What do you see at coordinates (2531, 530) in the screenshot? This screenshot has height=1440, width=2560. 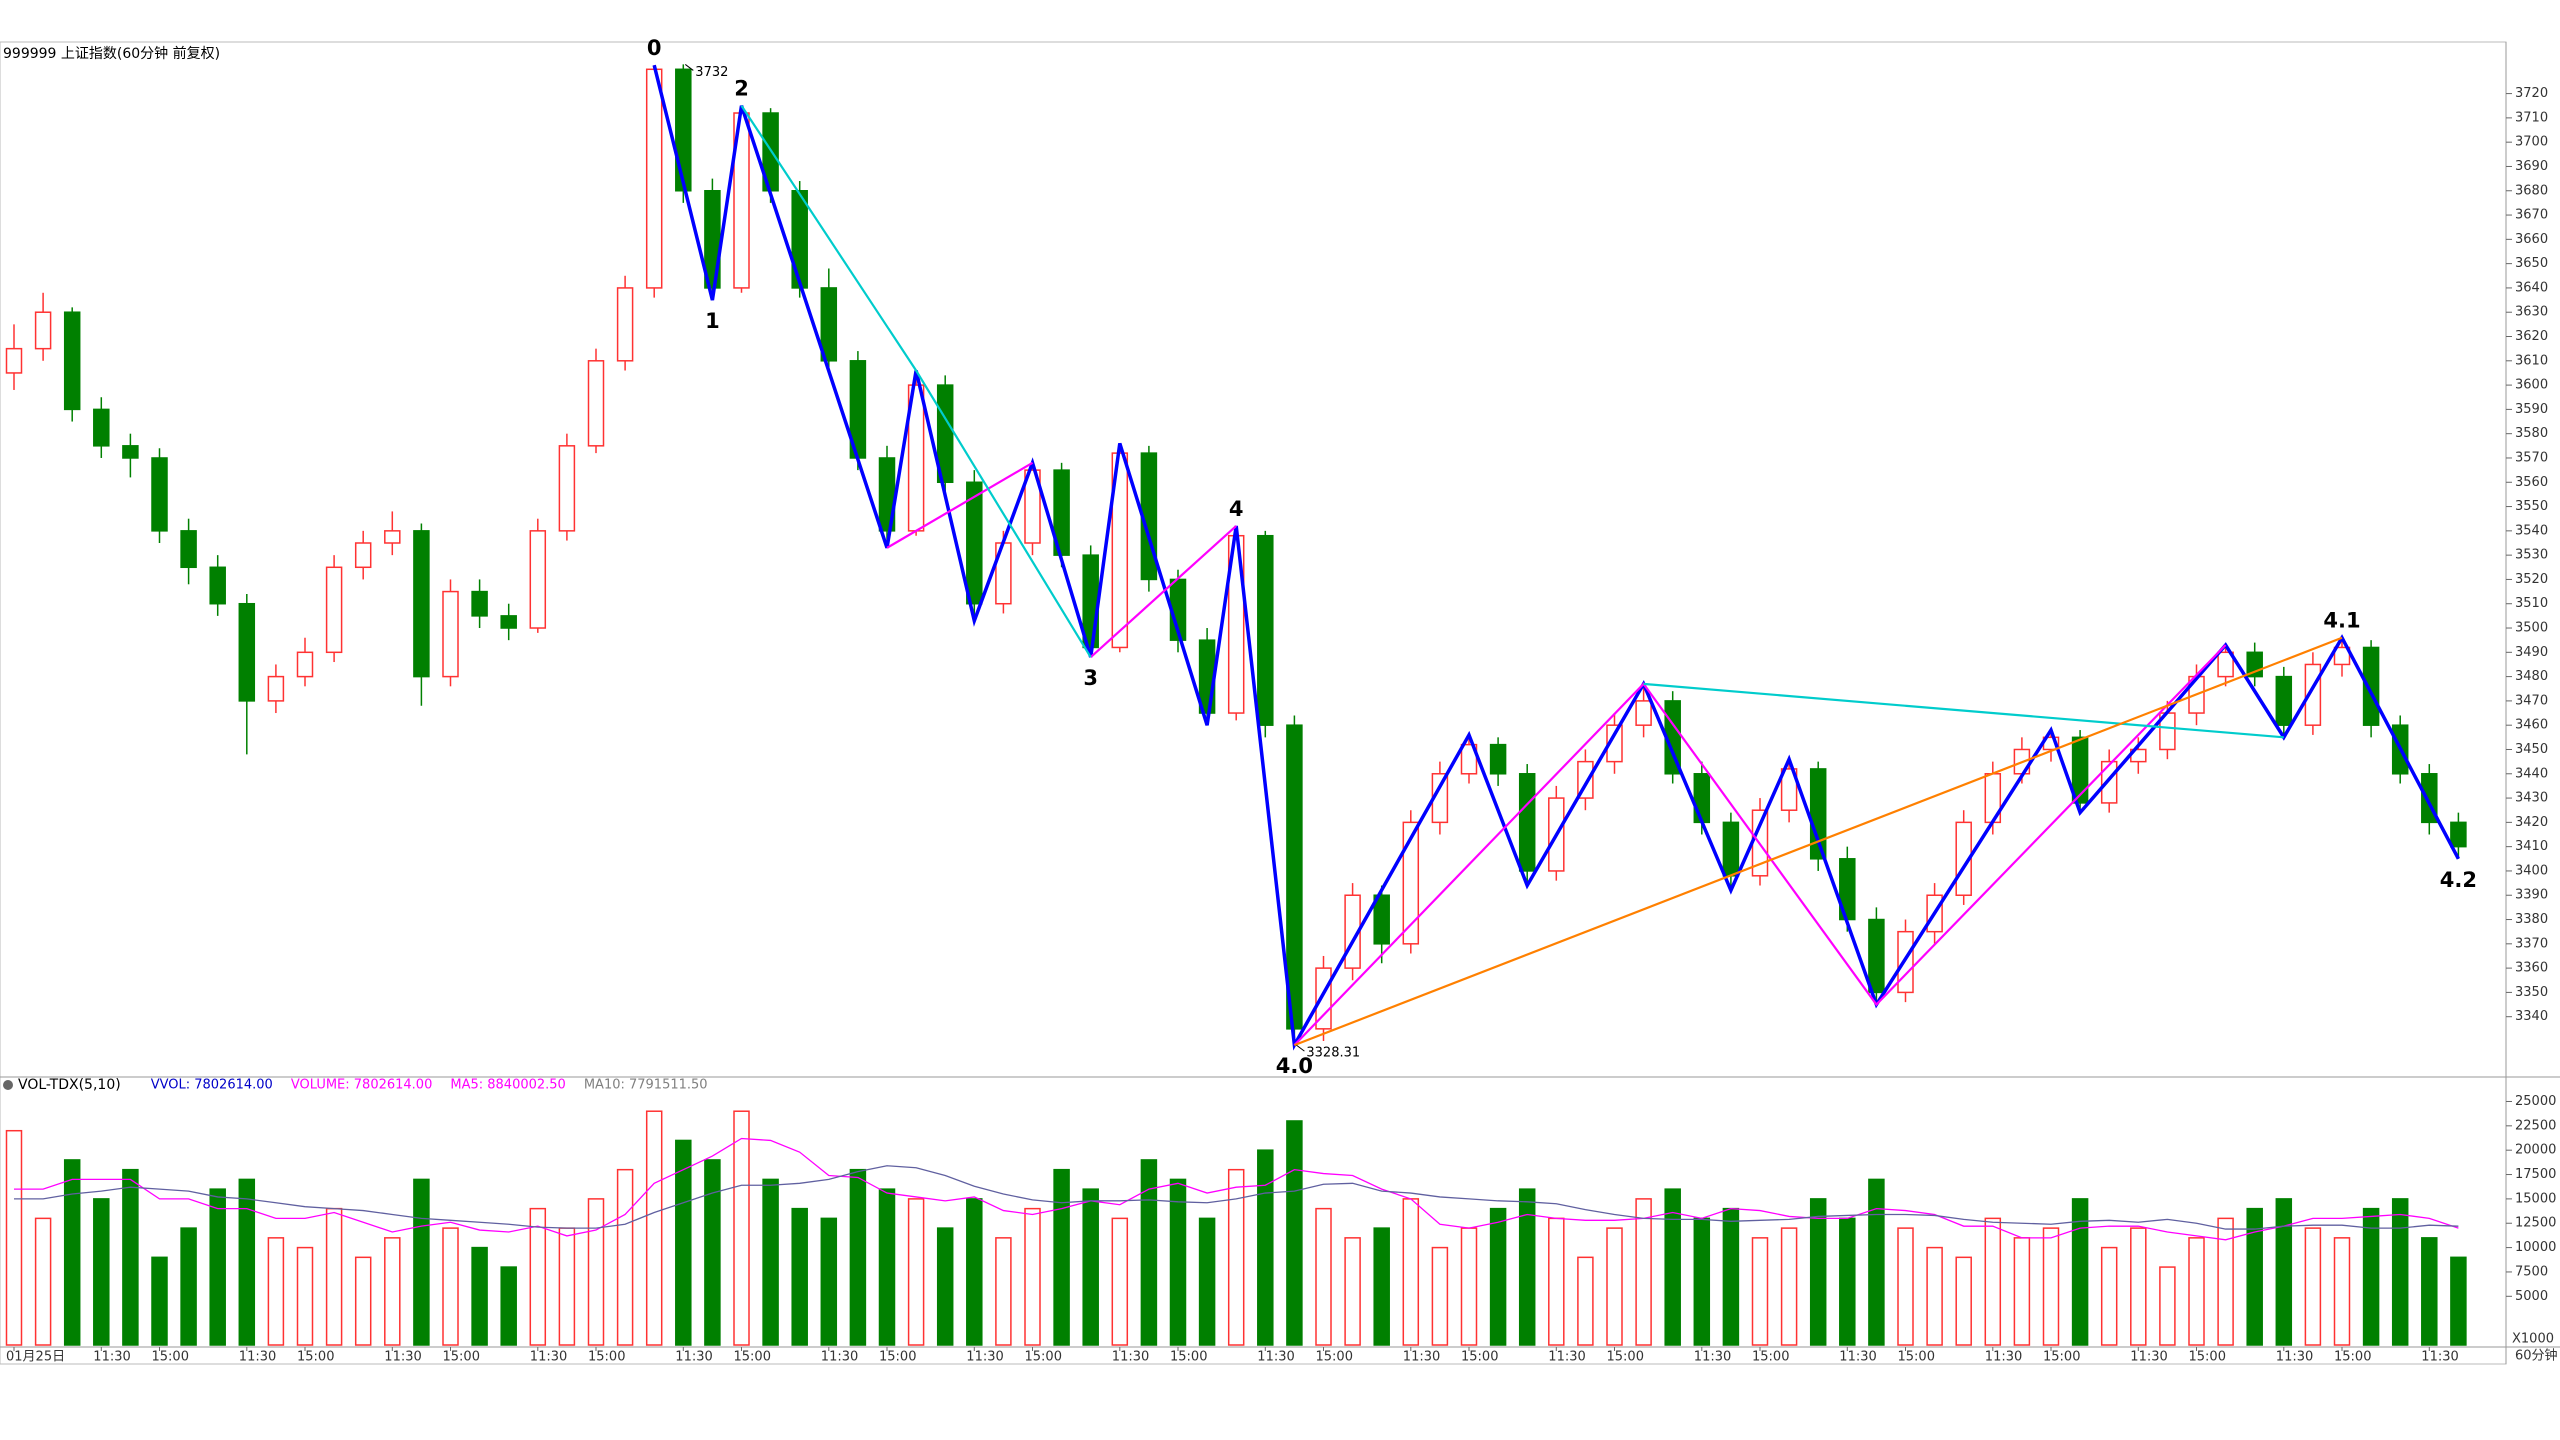 I see `y-tick-label: 3540` at bounding box center [2531, 530].